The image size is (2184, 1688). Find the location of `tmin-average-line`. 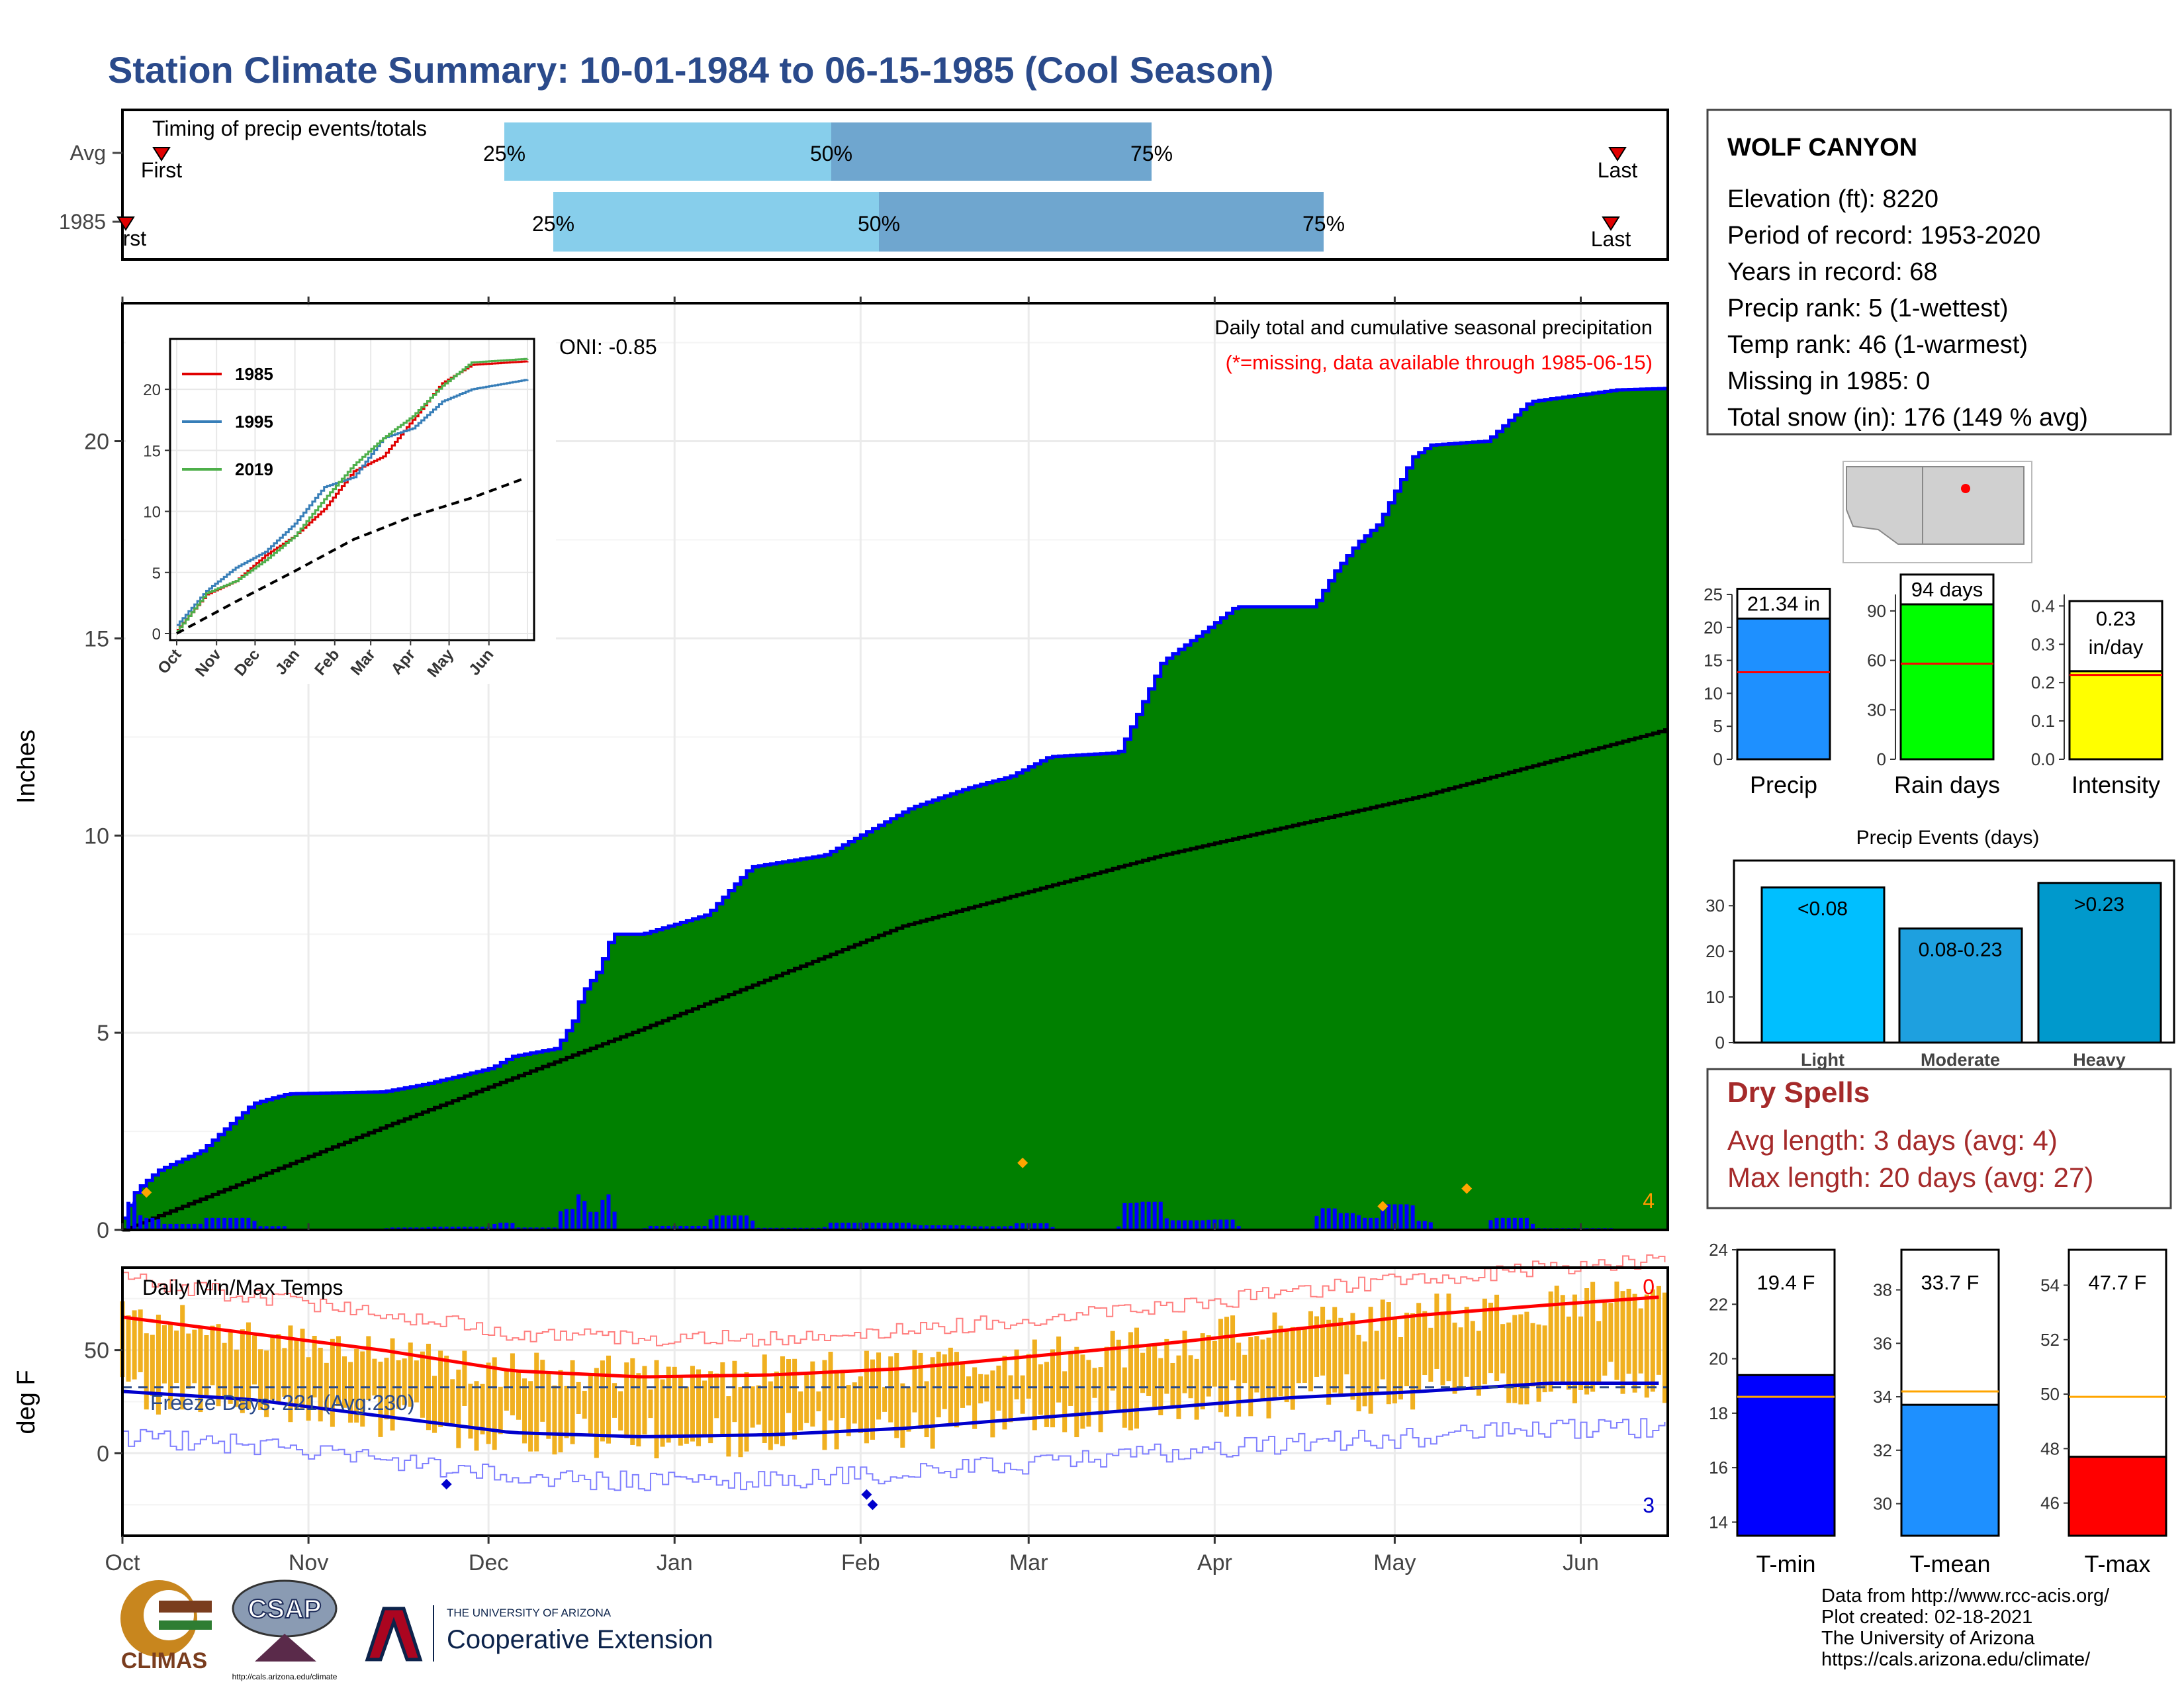

tmin-average-line is located at coordinates (890, 1409).